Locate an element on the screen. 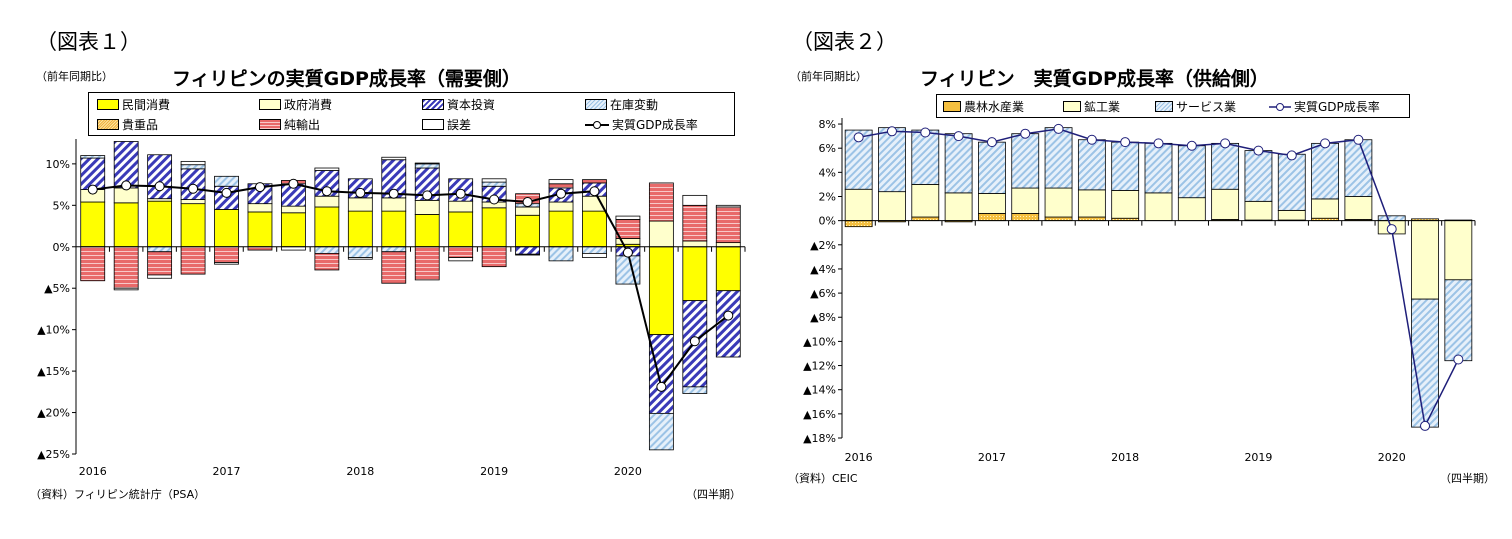 The image size is (1512, 539). bar-agriculture is located at coordinates (1091, 219).